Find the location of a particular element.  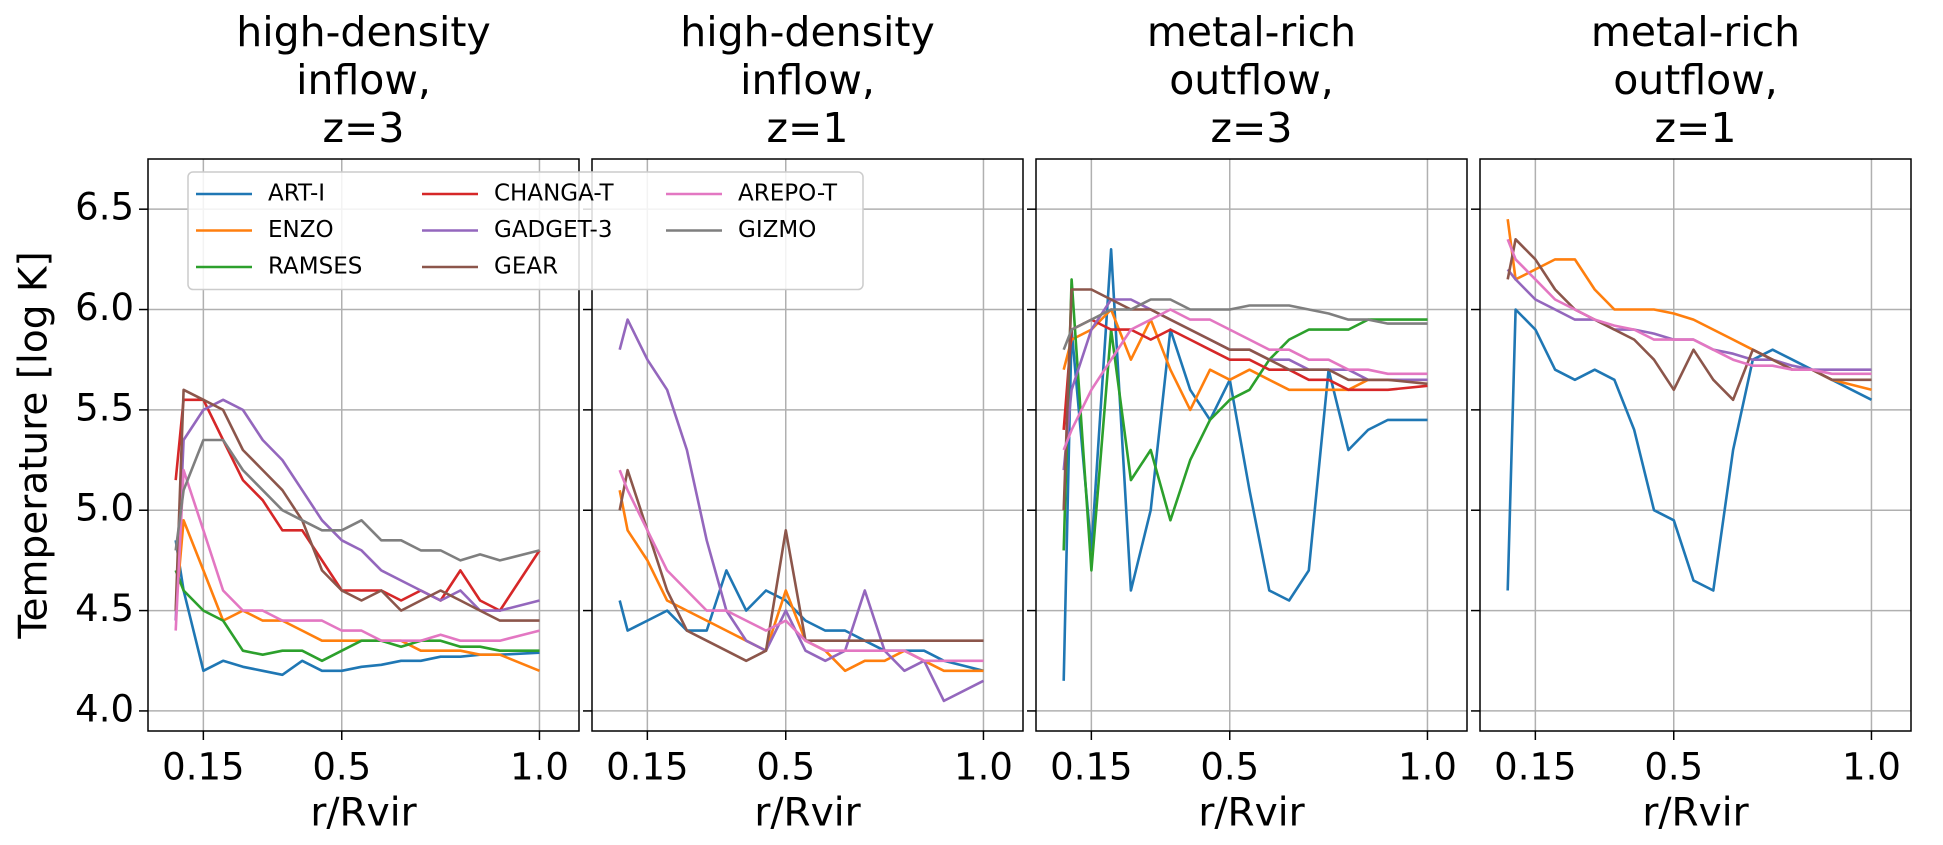

legend-box is located at coordinates (525, 231).